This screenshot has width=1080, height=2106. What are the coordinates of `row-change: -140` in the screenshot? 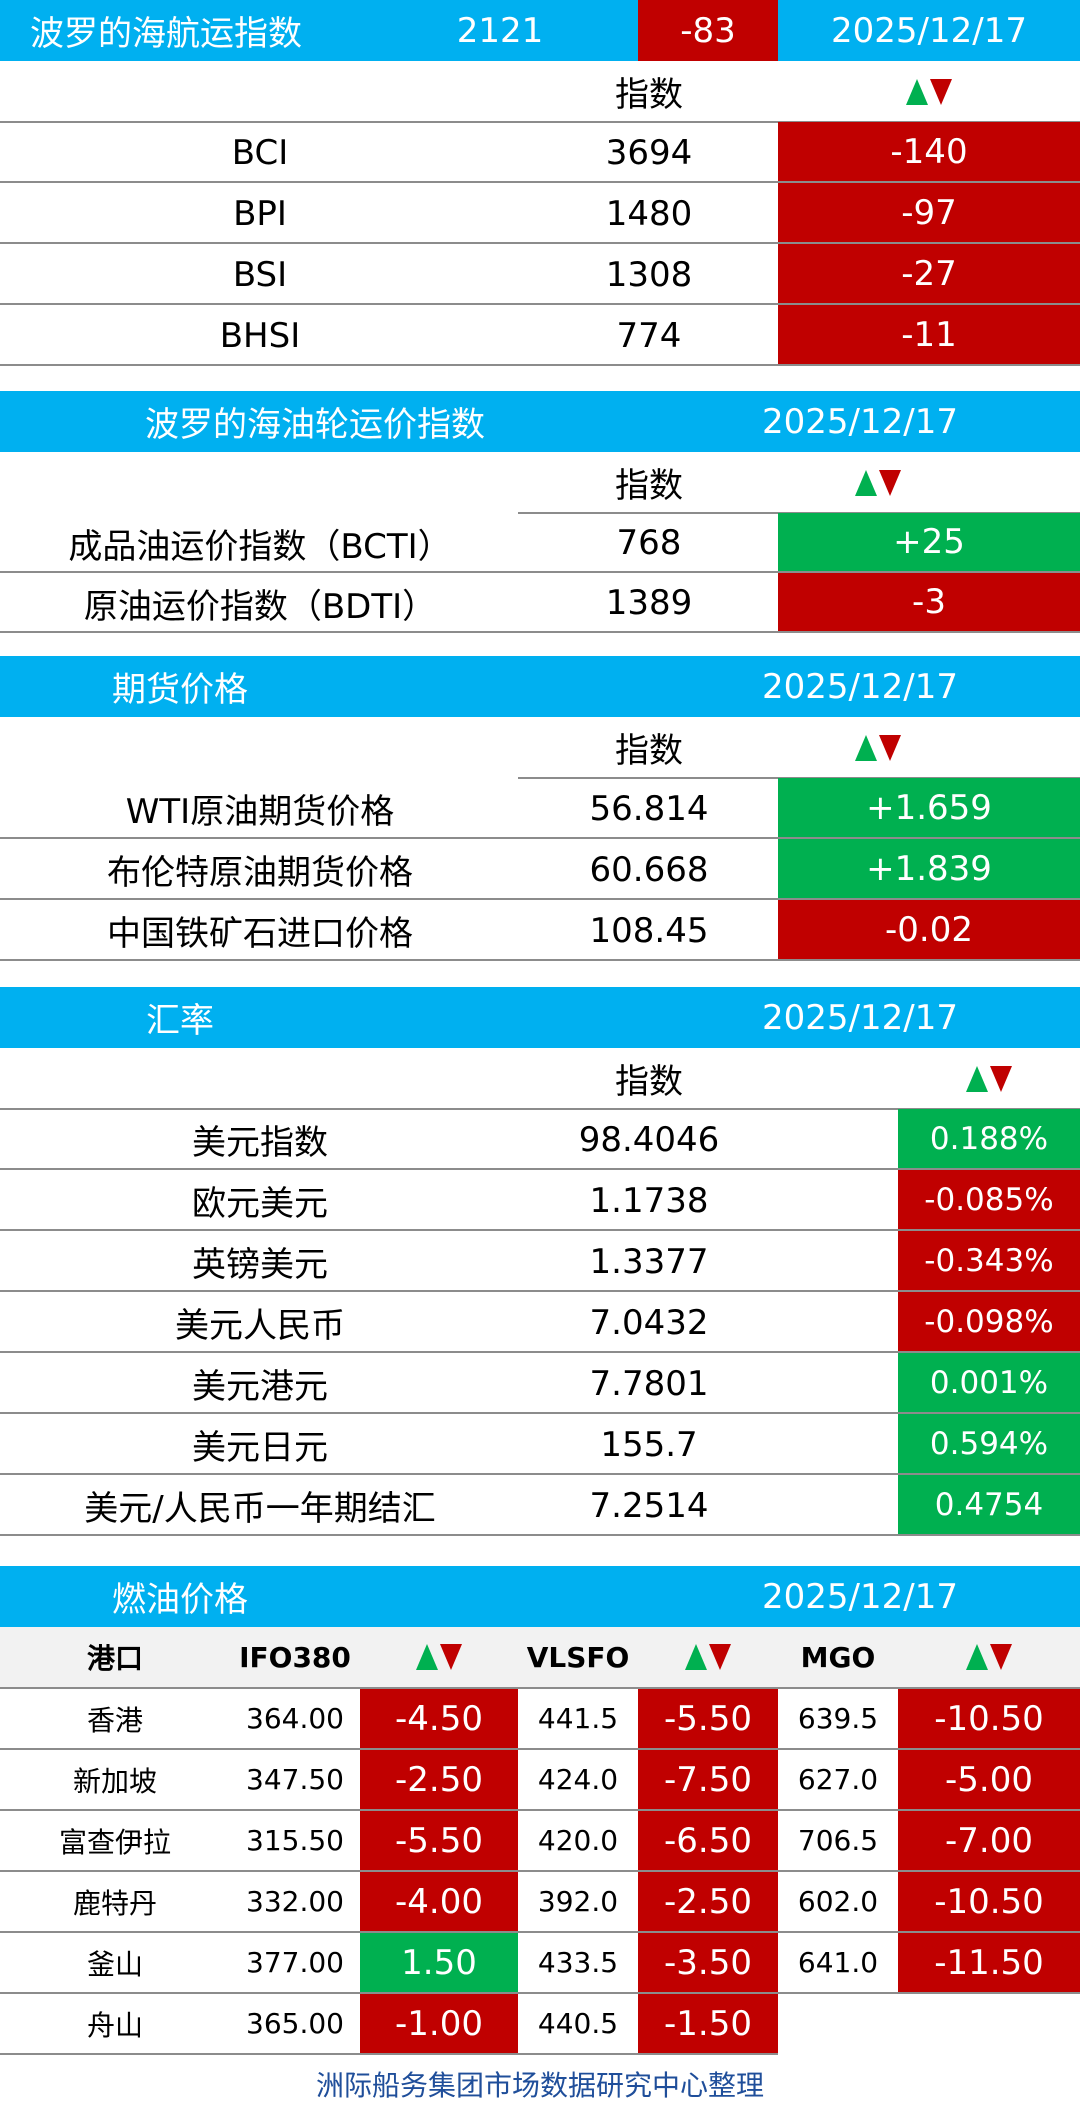 It's located at (929, 151).